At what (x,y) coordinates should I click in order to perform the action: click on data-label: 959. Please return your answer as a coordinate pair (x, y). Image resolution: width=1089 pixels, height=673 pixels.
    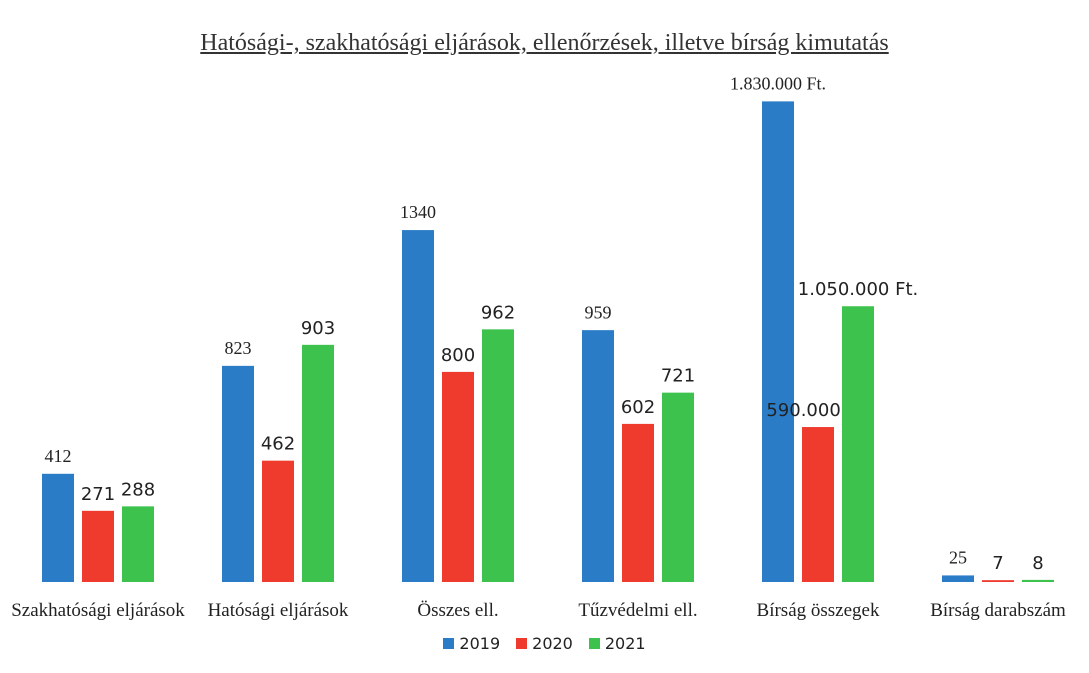
    Looking at the image, I should click on (598, 312).